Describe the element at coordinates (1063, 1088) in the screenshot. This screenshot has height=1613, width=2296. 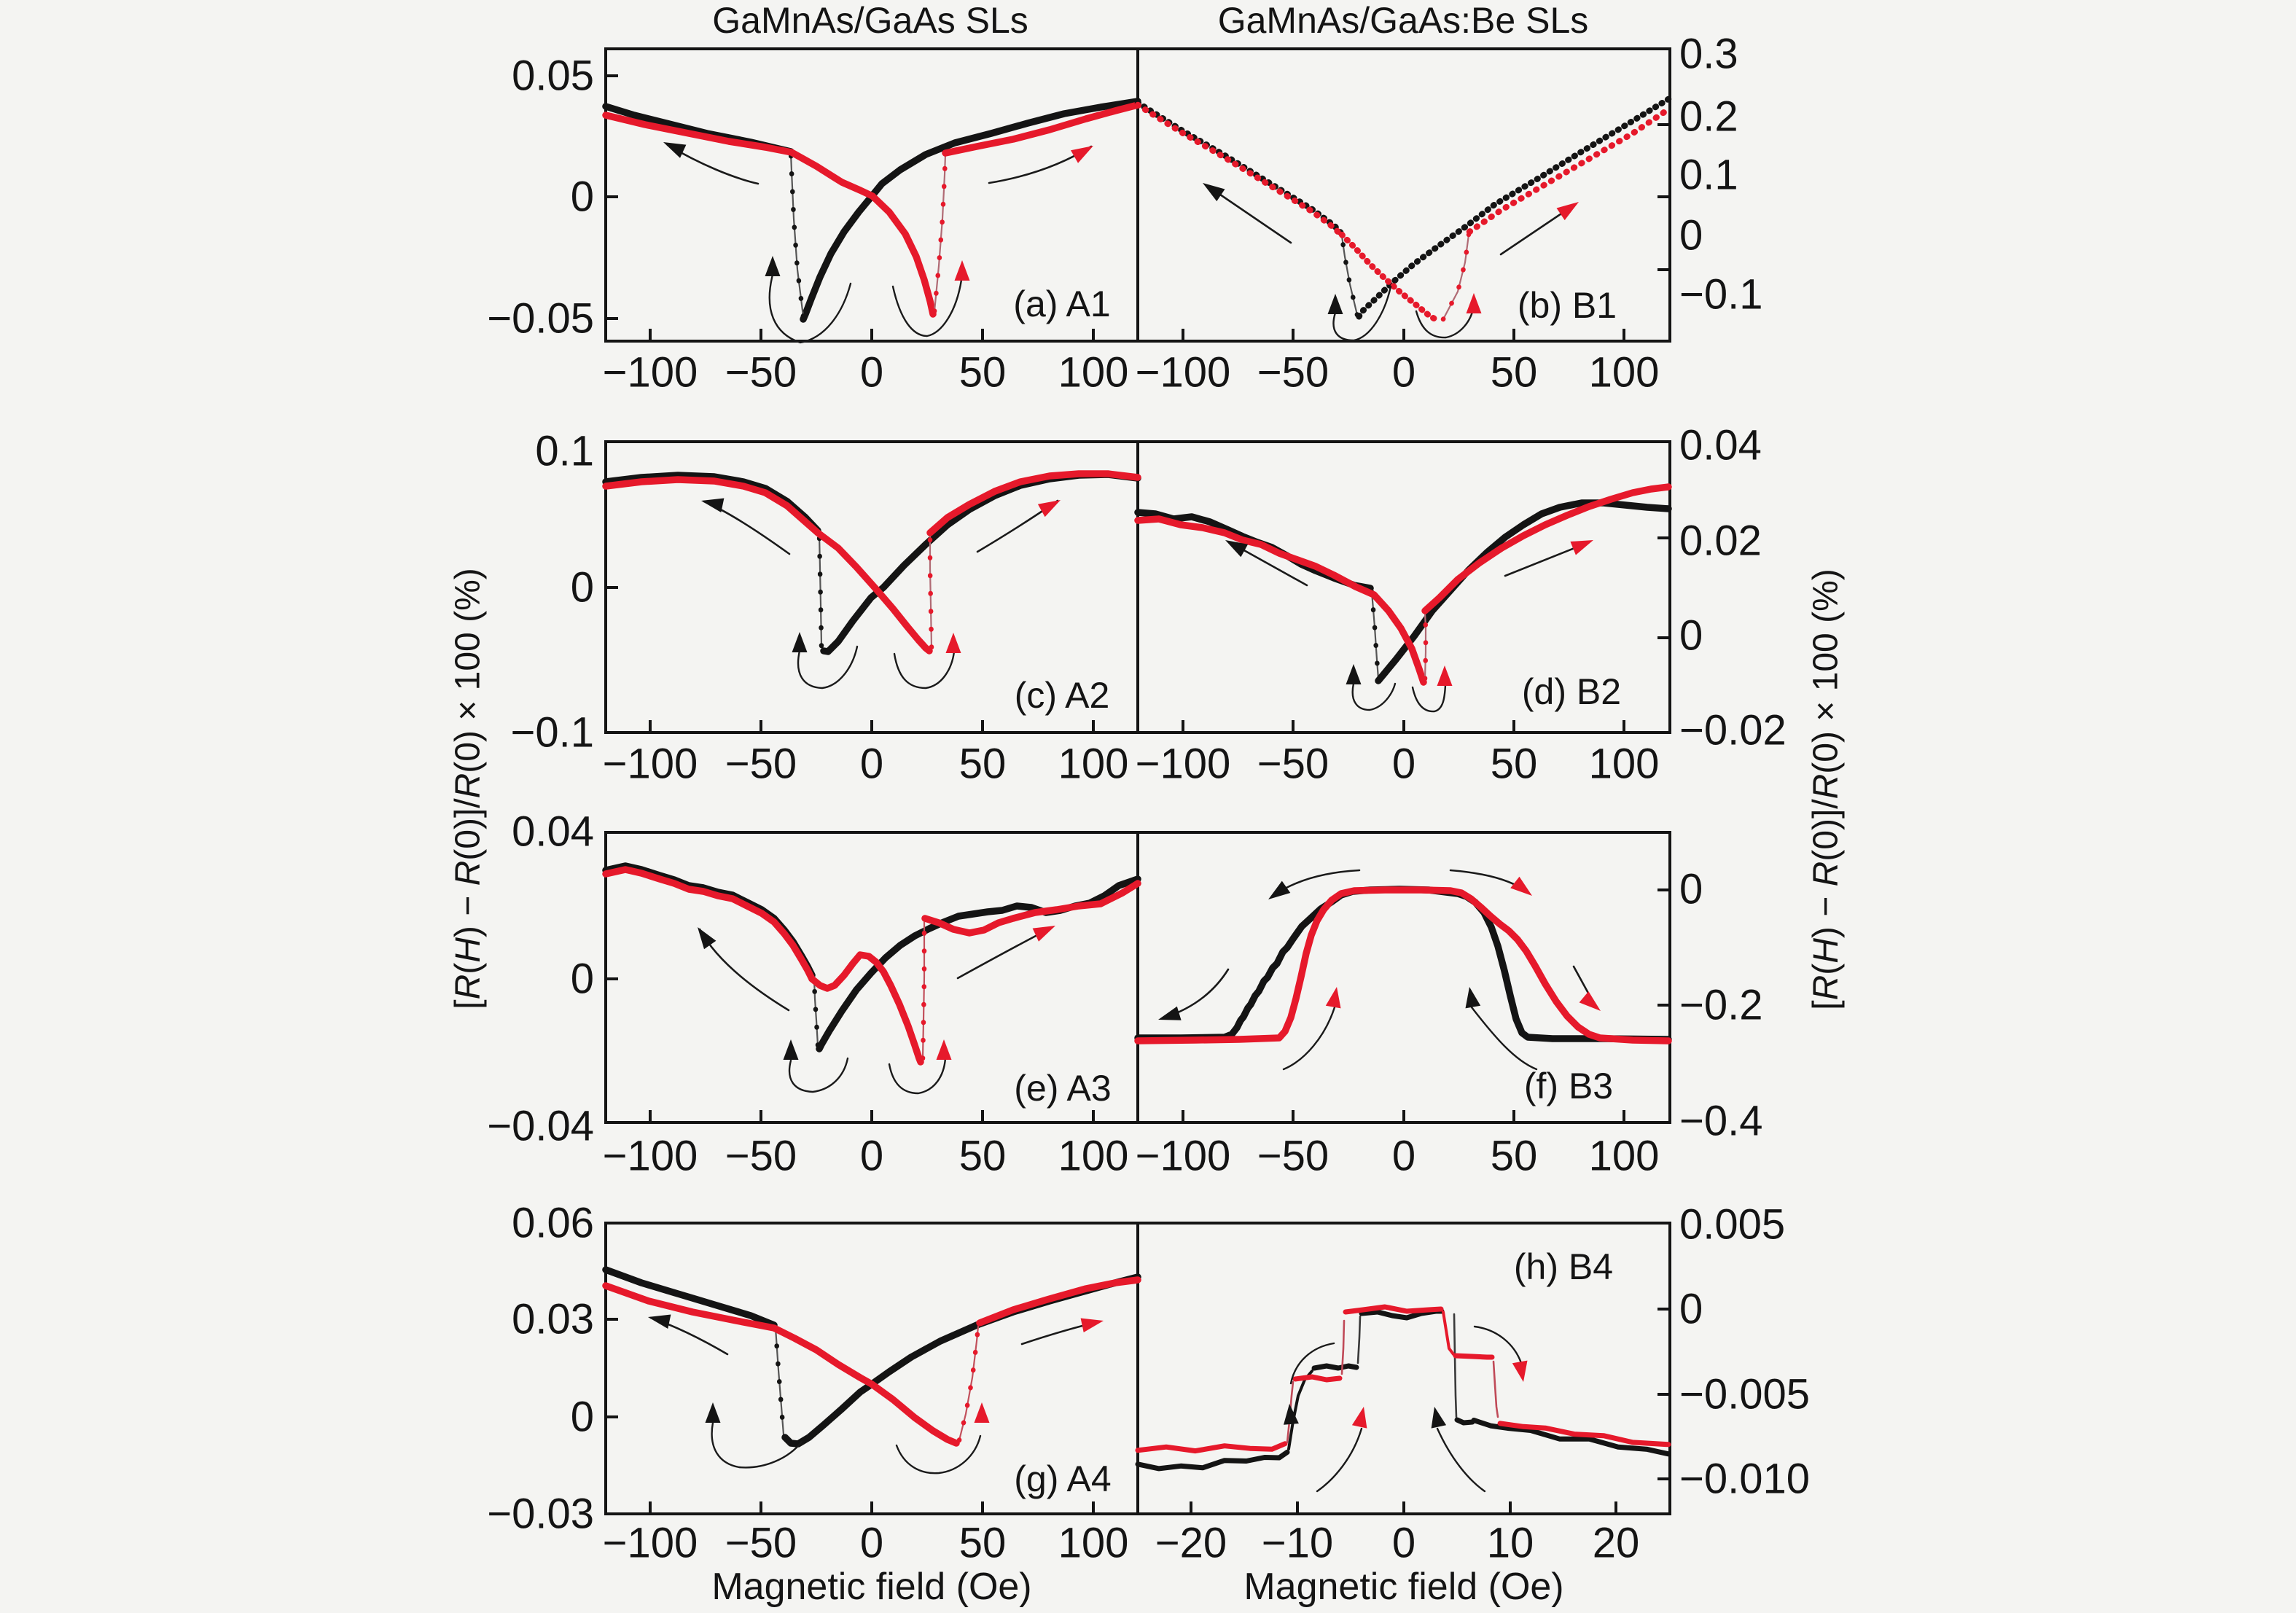
I see `svg-text: (e) A3` at that location.